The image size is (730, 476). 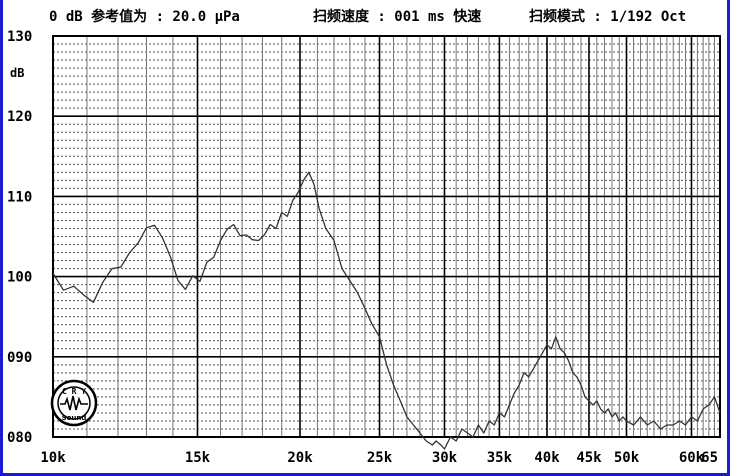 What do you see at coordinates (198, 458) in the screenshot?
I see `x-tick-label: 15k` at bounding box center [198, 458].